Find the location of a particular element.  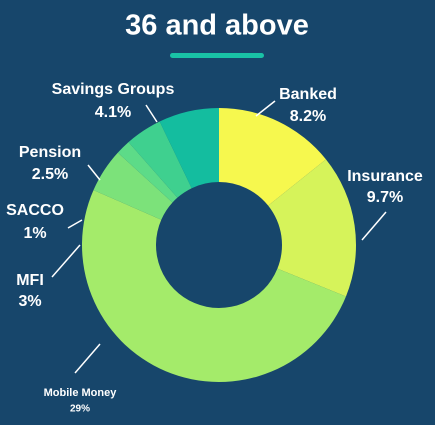

value-label: 3% is located at coordinates (29, 301).